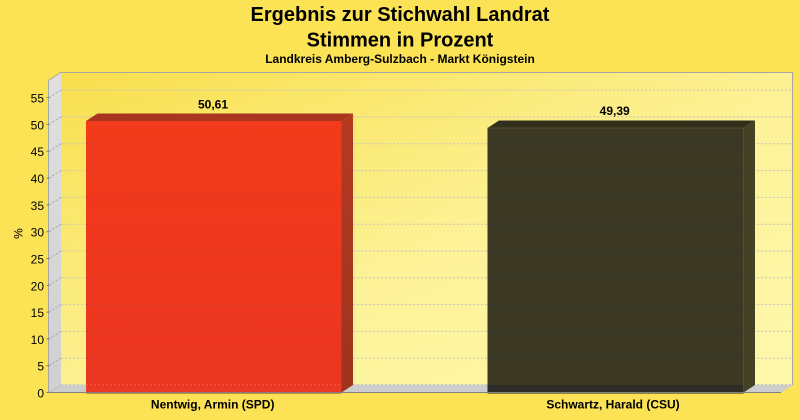  I want to click on svg-text: 30, so click(38, 233).